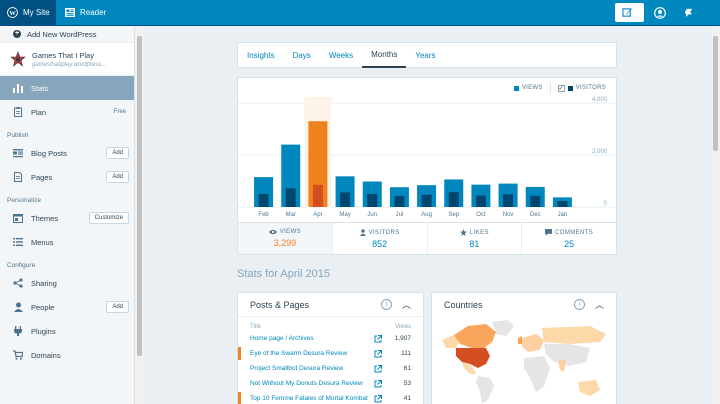 This screenshot has height=404, width=720. What do you see at coordinates (18, 331) in the screenshot?
I see `plug-icon` at bounding box center [18, 331].